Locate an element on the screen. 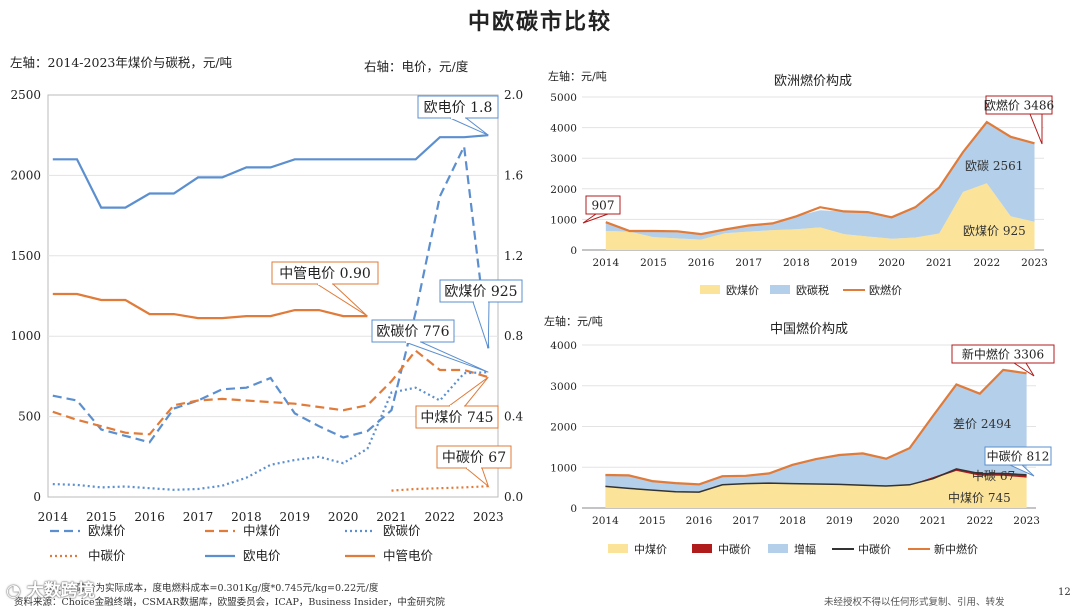 Image resolution: width=1080 pixels, height=608 pixels. callout-cn-1: 中碳价 812 is located at coordinates (1018, 461).